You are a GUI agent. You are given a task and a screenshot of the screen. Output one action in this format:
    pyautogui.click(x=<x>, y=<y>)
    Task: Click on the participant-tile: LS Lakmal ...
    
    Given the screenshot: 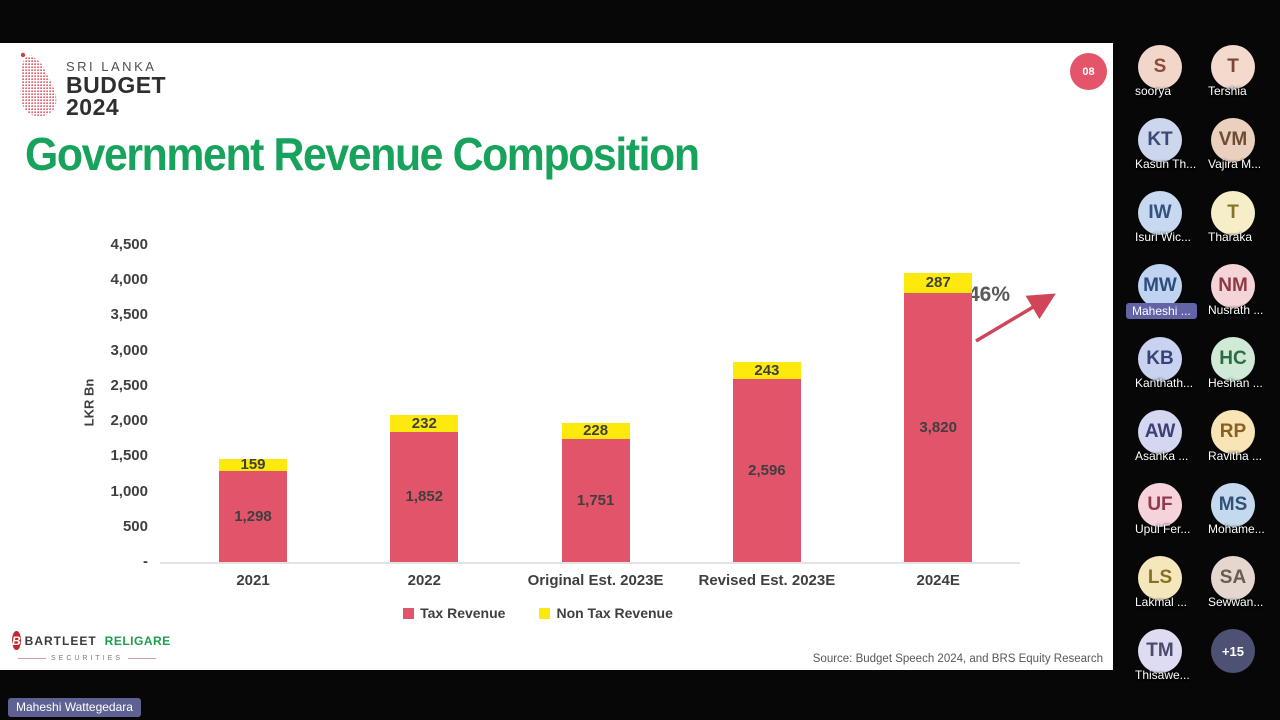 What is the action you would take?
    pyautogui.click(x=1173, y=582)
    